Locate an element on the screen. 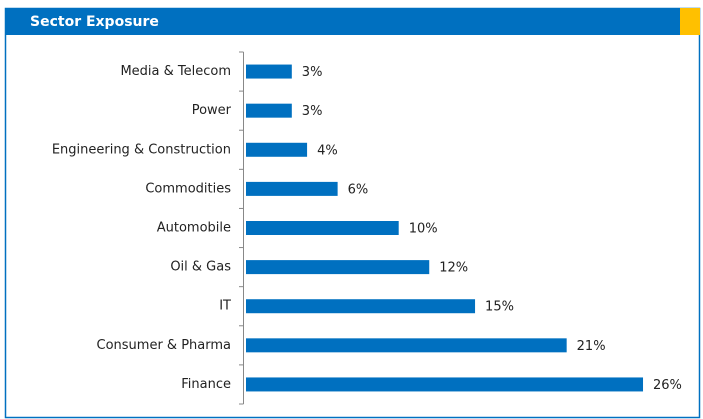 The image size is (703, 419). category-label: Oil & Gas is located at coordinates (200, 267).